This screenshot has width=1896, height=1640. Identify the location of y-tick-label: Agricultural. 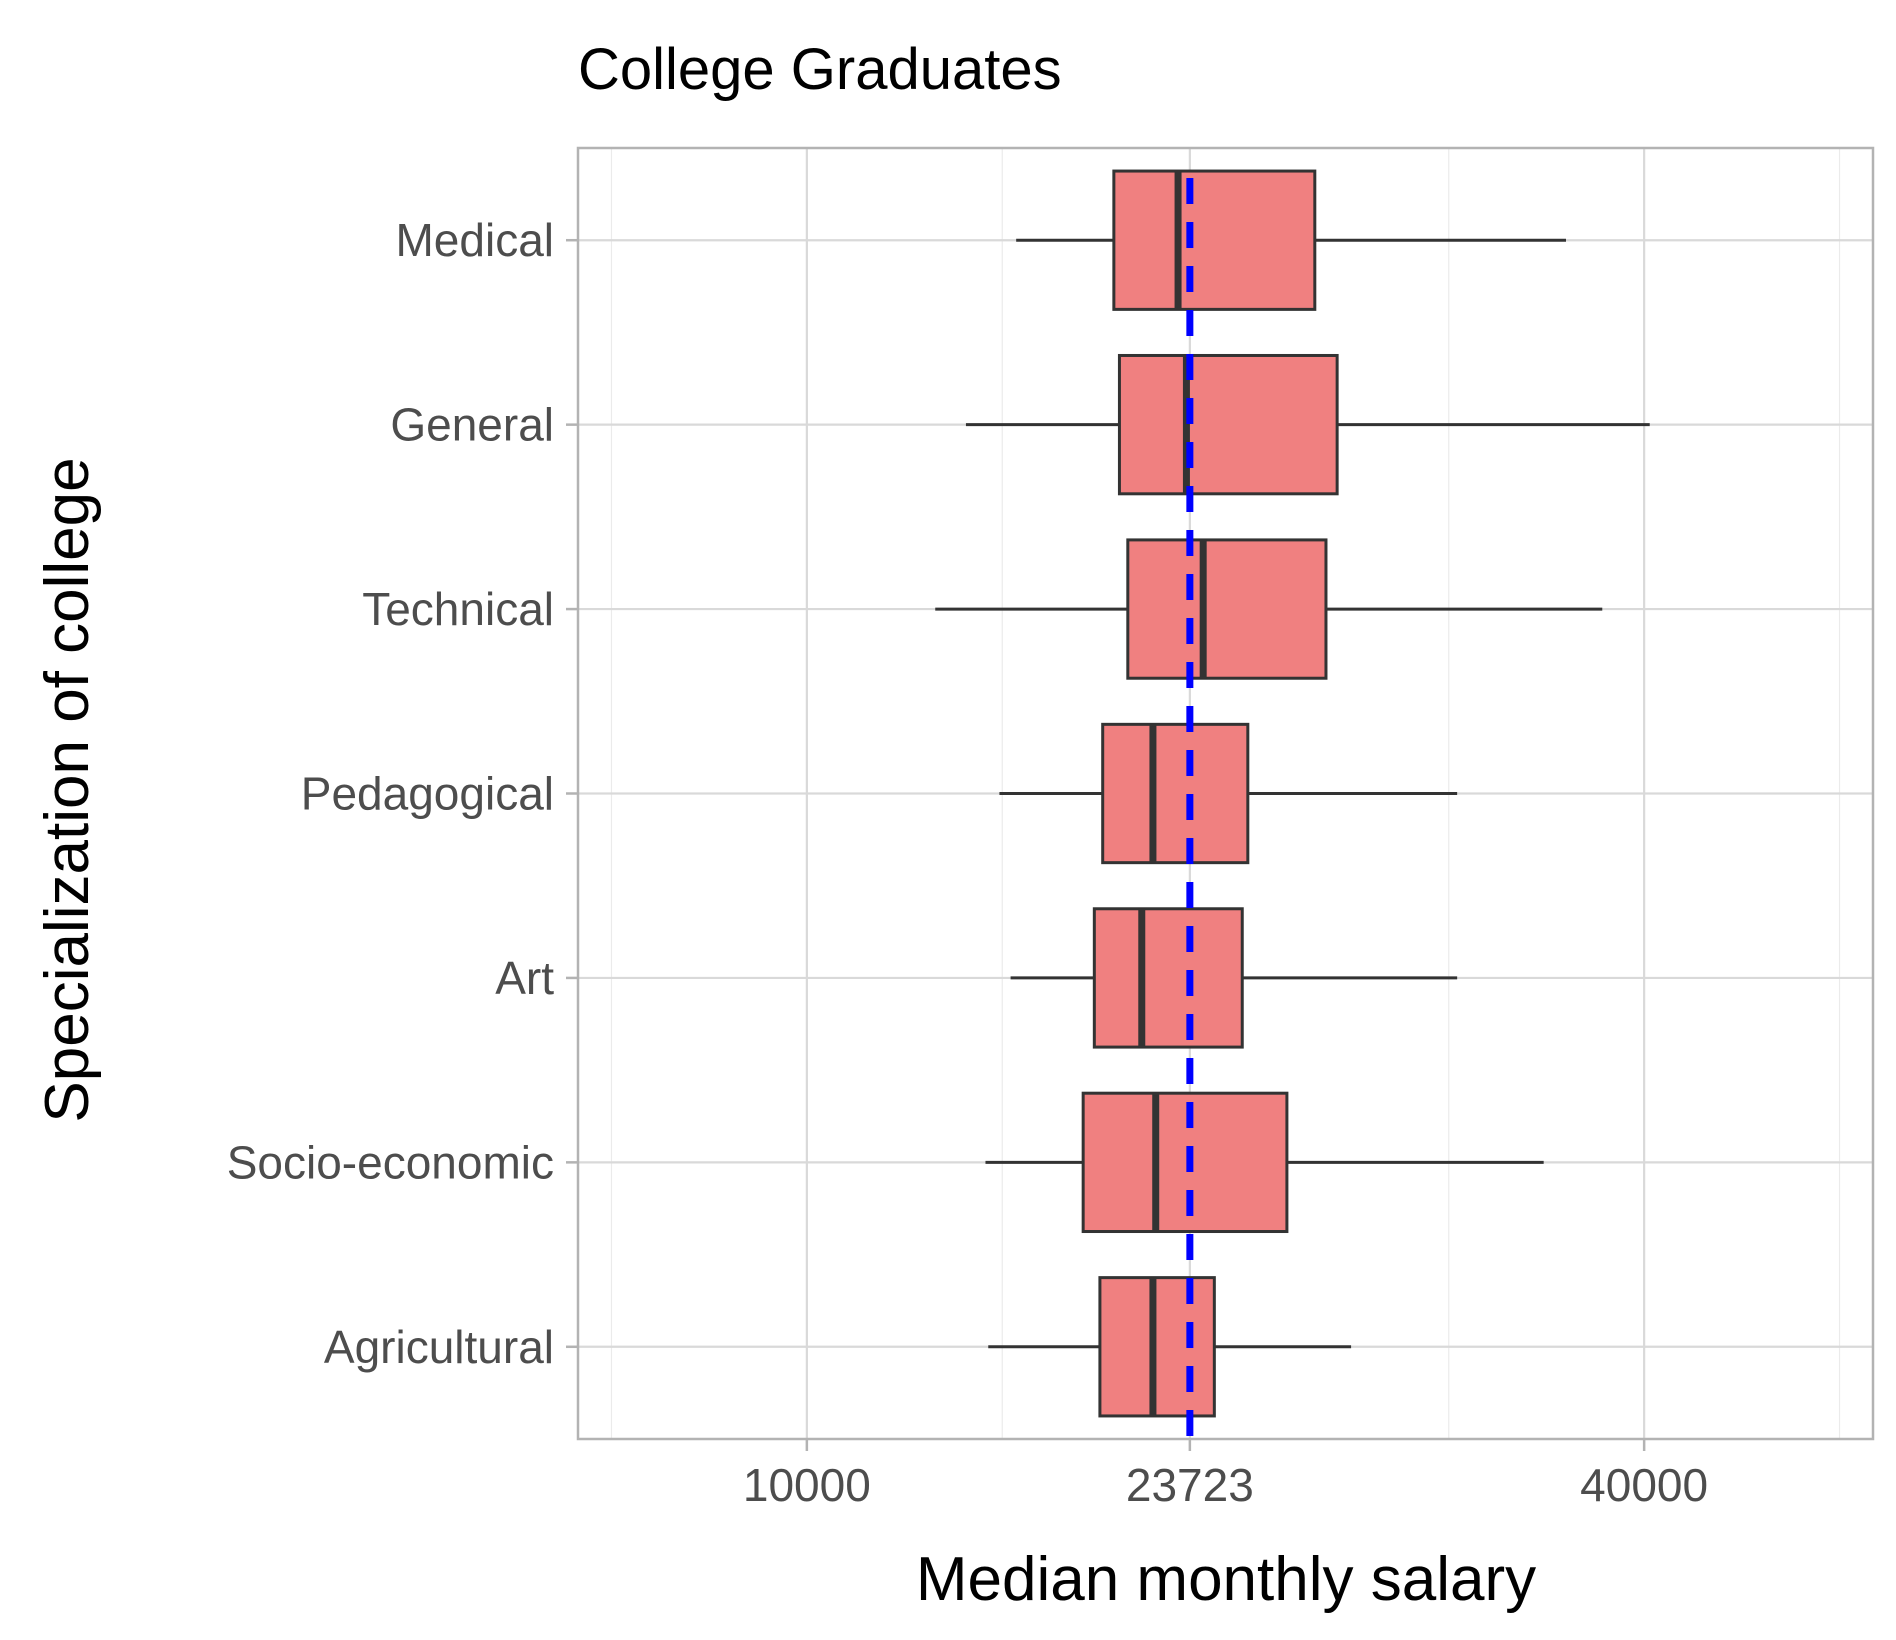
(439, 1347).